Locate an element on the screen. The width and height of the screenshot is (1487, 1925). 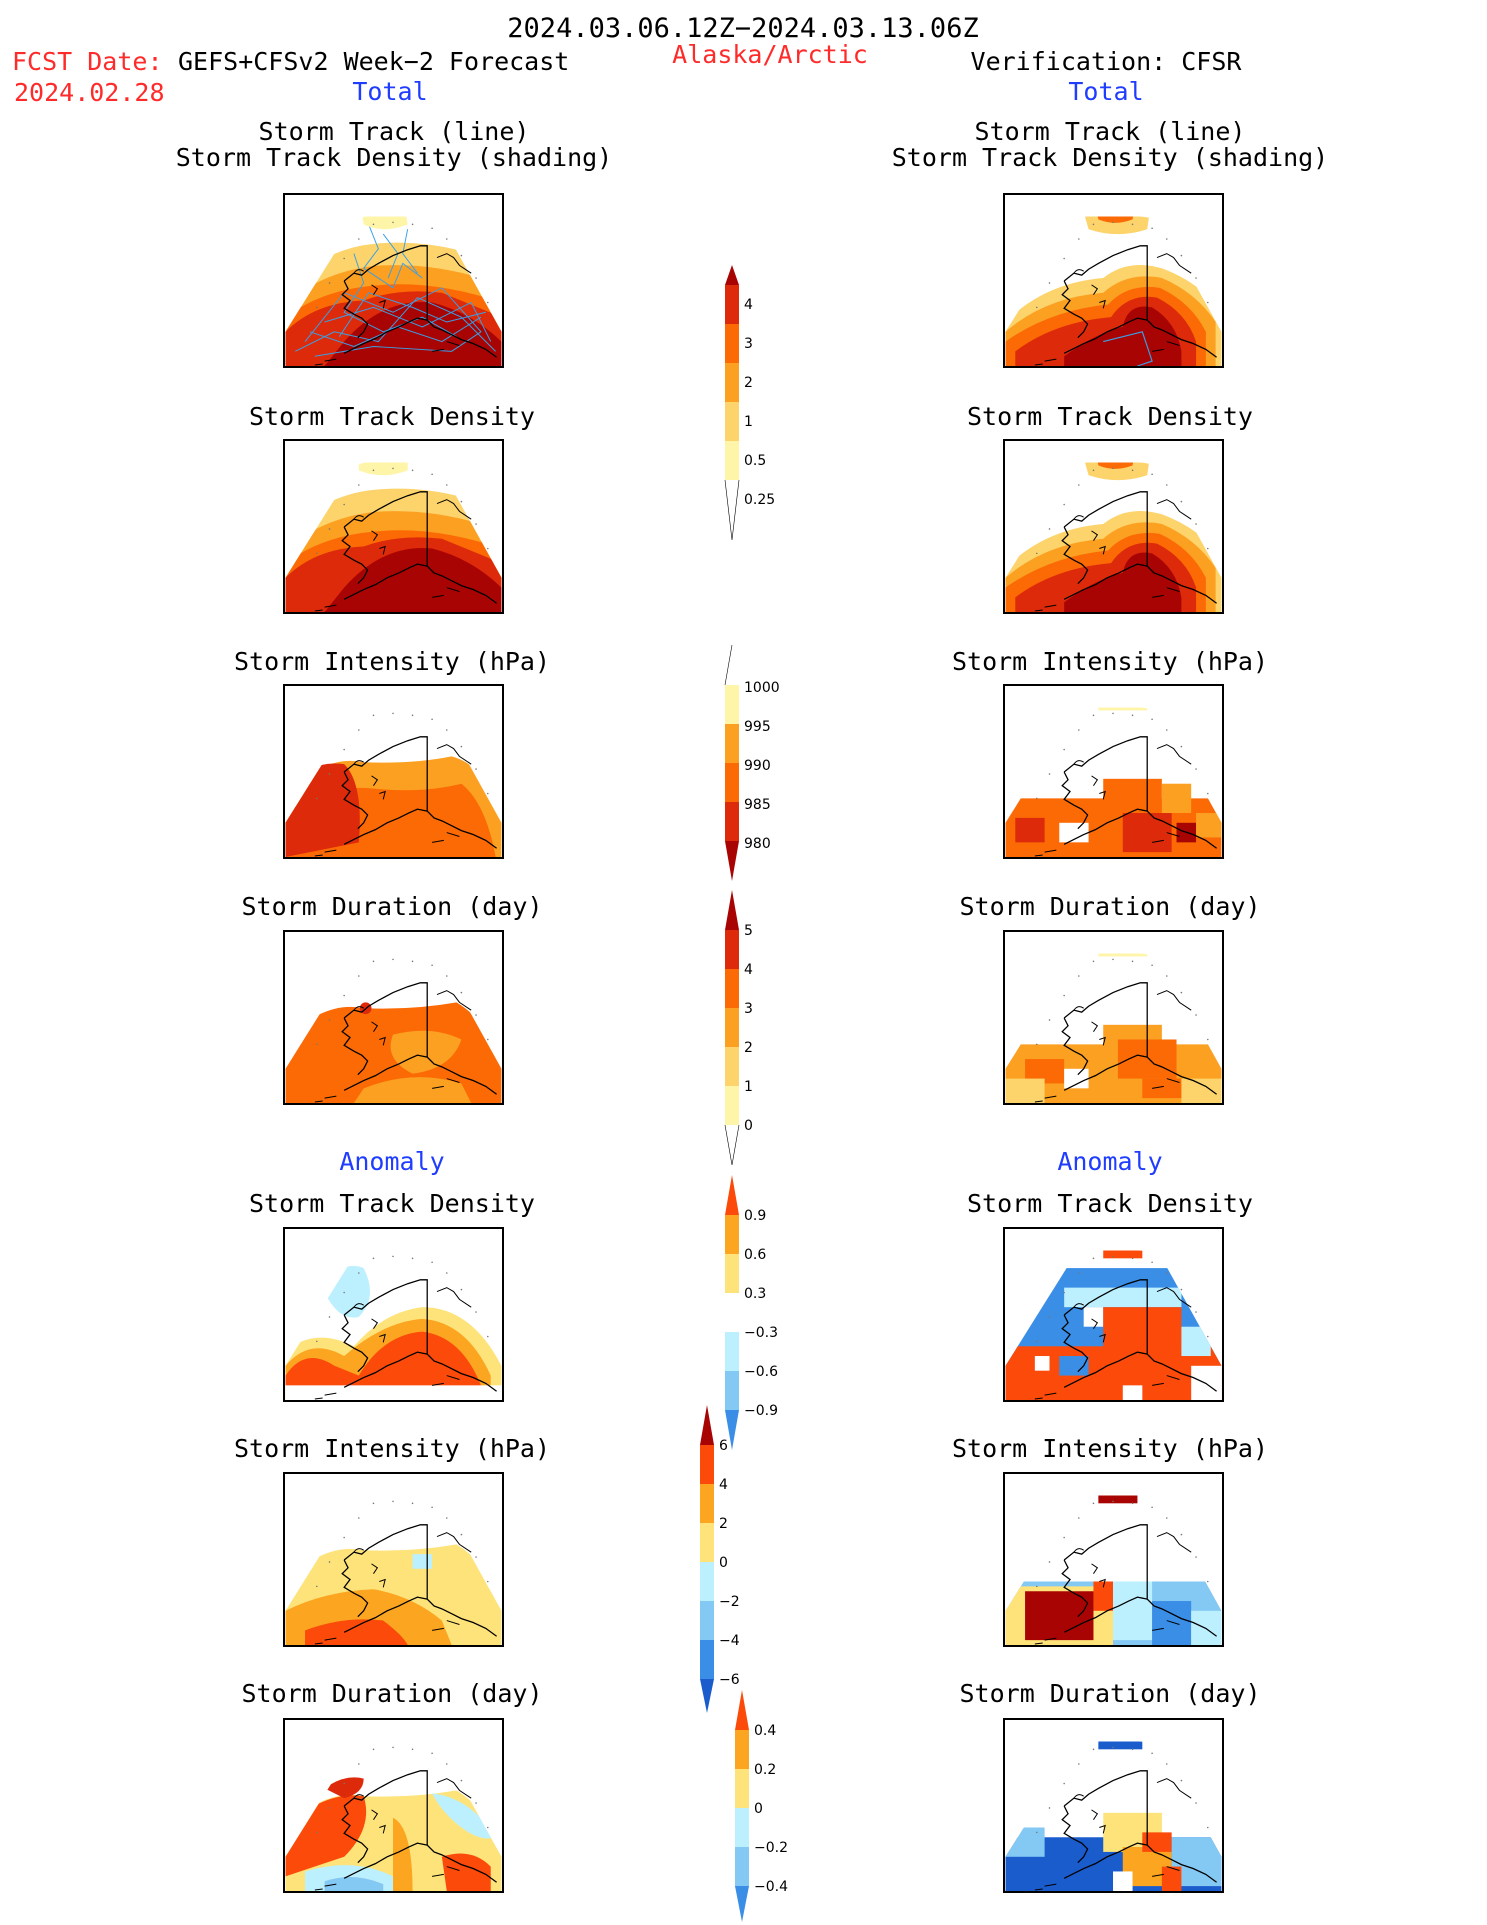
title-anom-intensity-left: Storm Intensity (hPa) is located at coordinates (392, 1448).